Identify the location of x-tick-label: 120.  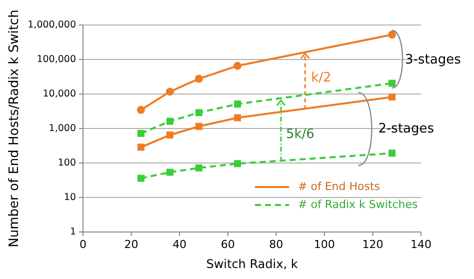
(373, 244).